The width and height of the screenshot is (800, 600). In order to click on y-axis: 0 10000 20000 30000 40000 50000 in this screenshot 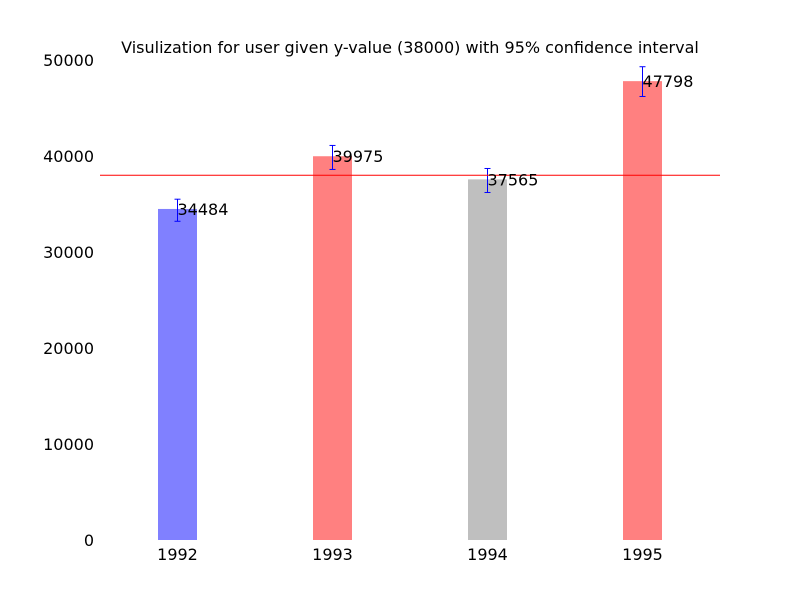, I will do `click(68, 300)`.